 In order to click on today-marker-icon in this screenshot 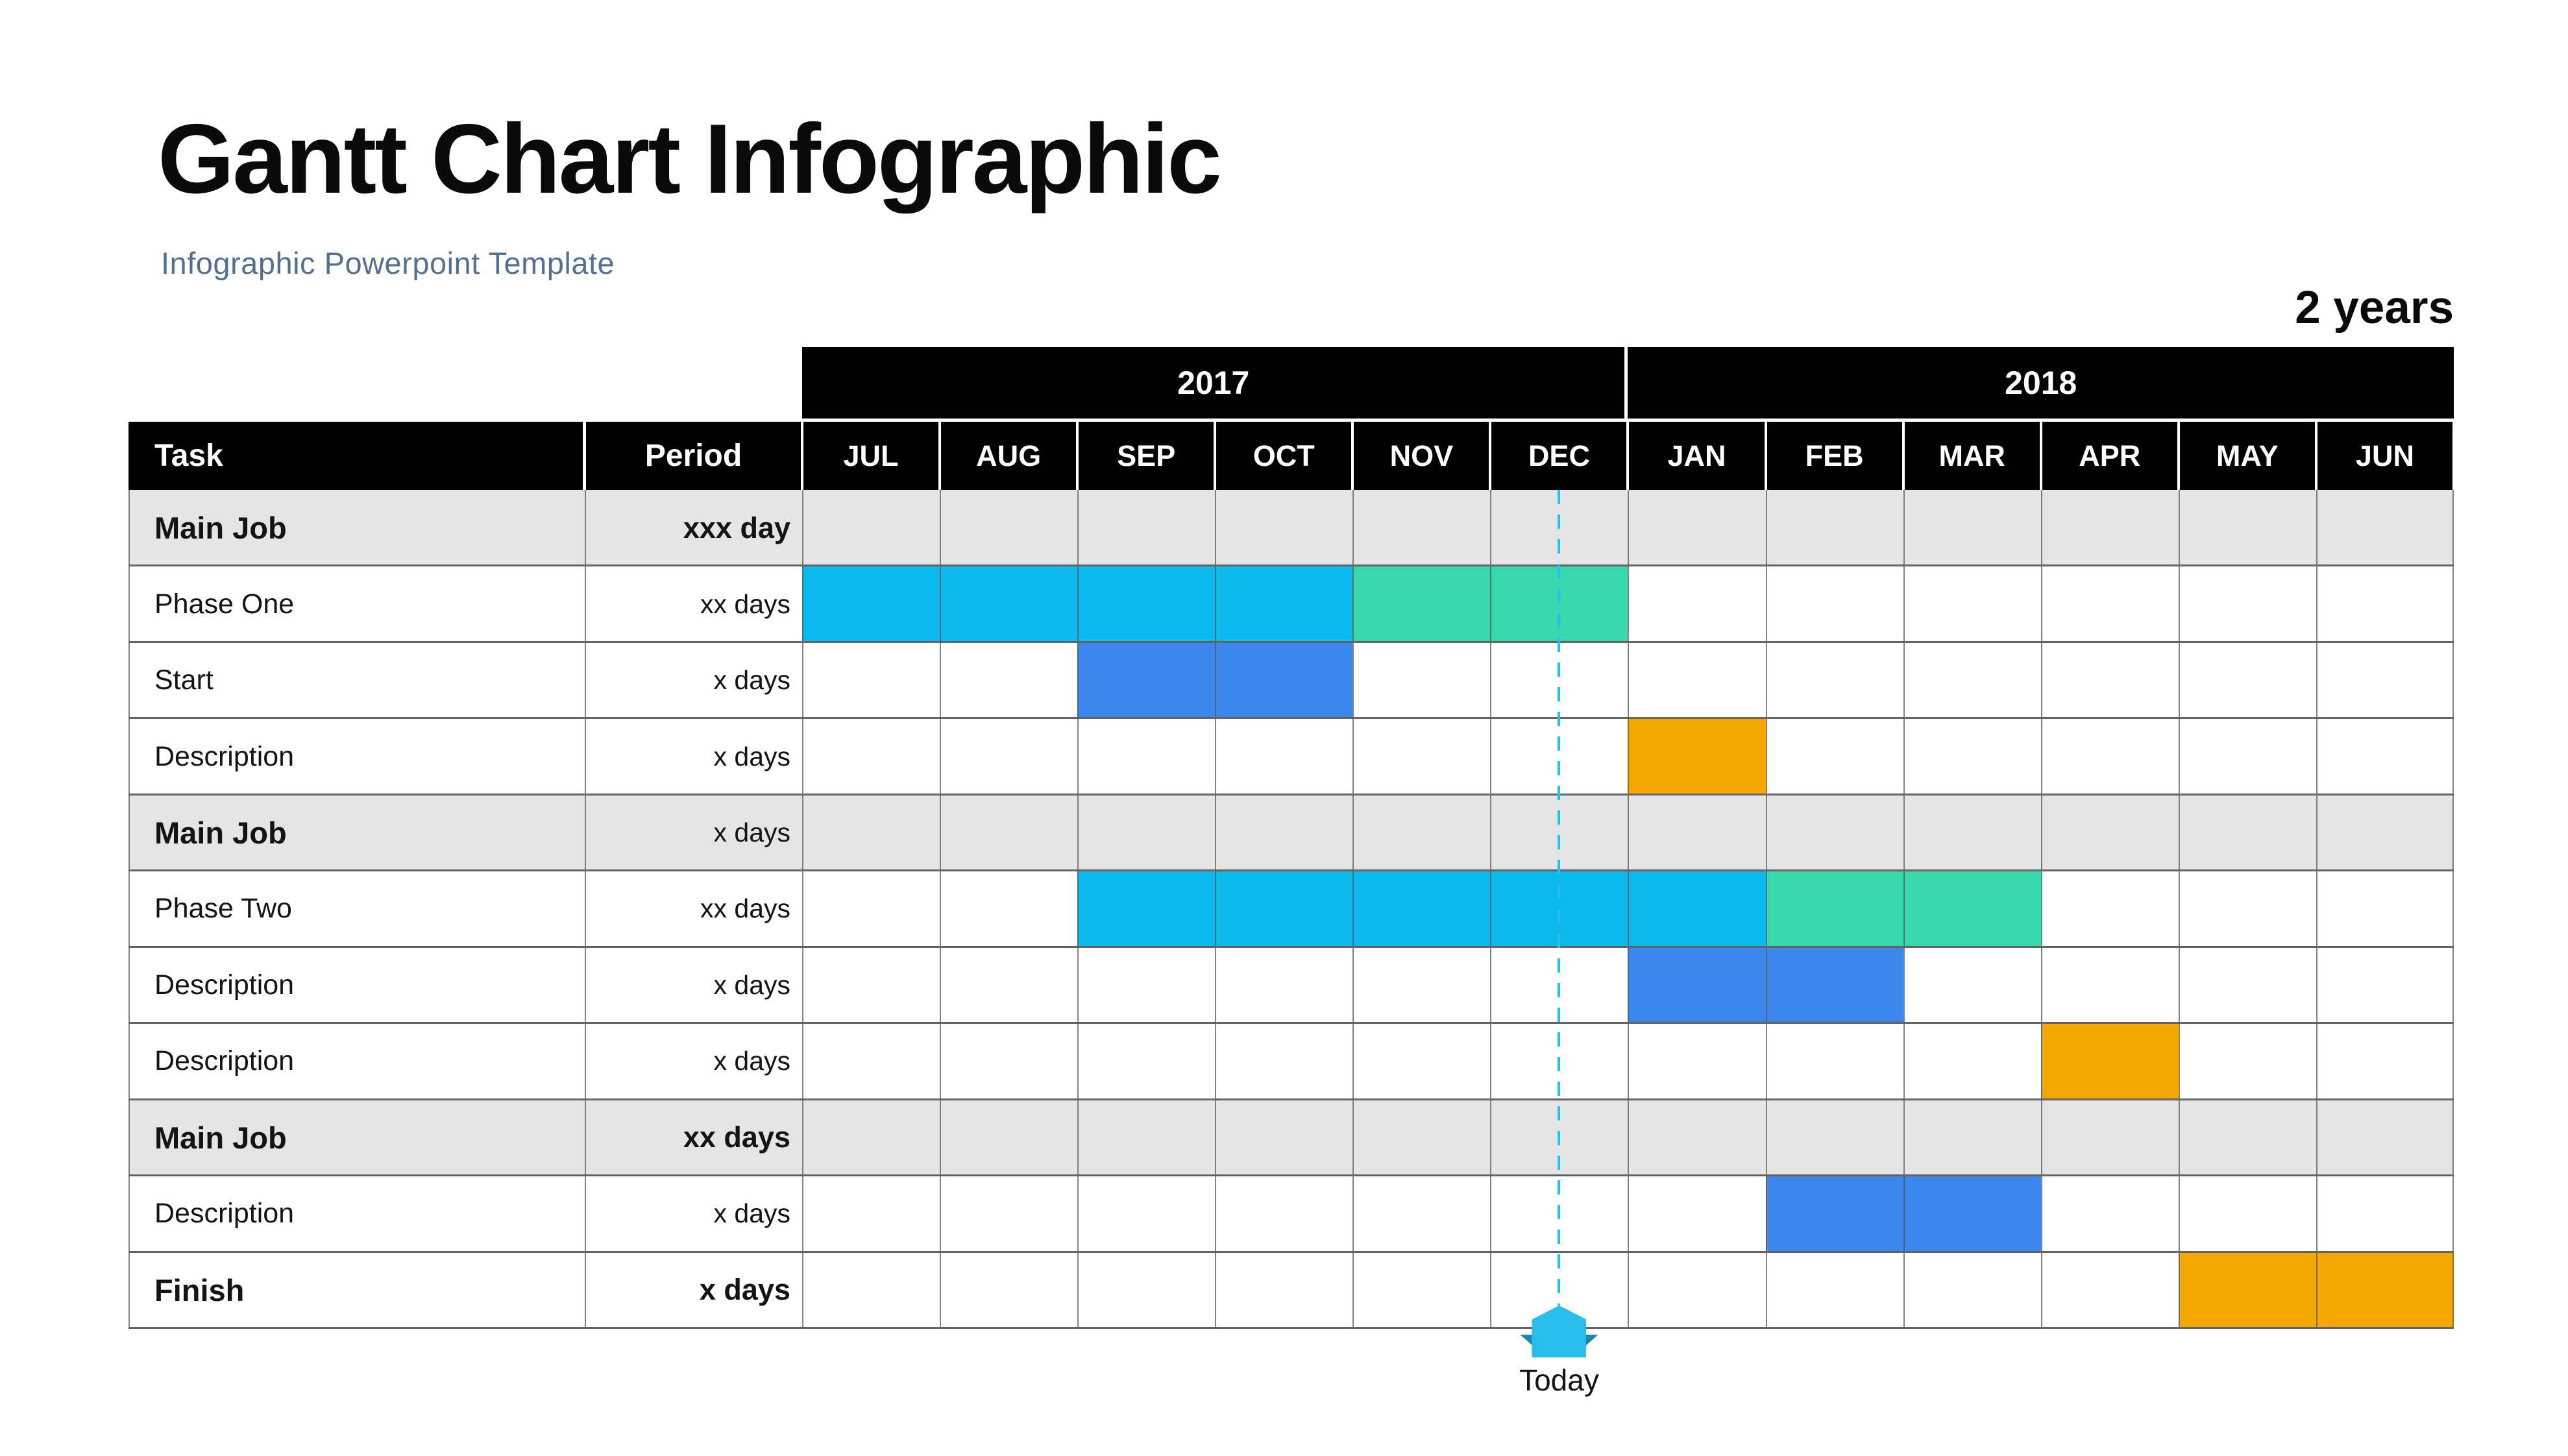, I will do `click(1559, 1331)`.